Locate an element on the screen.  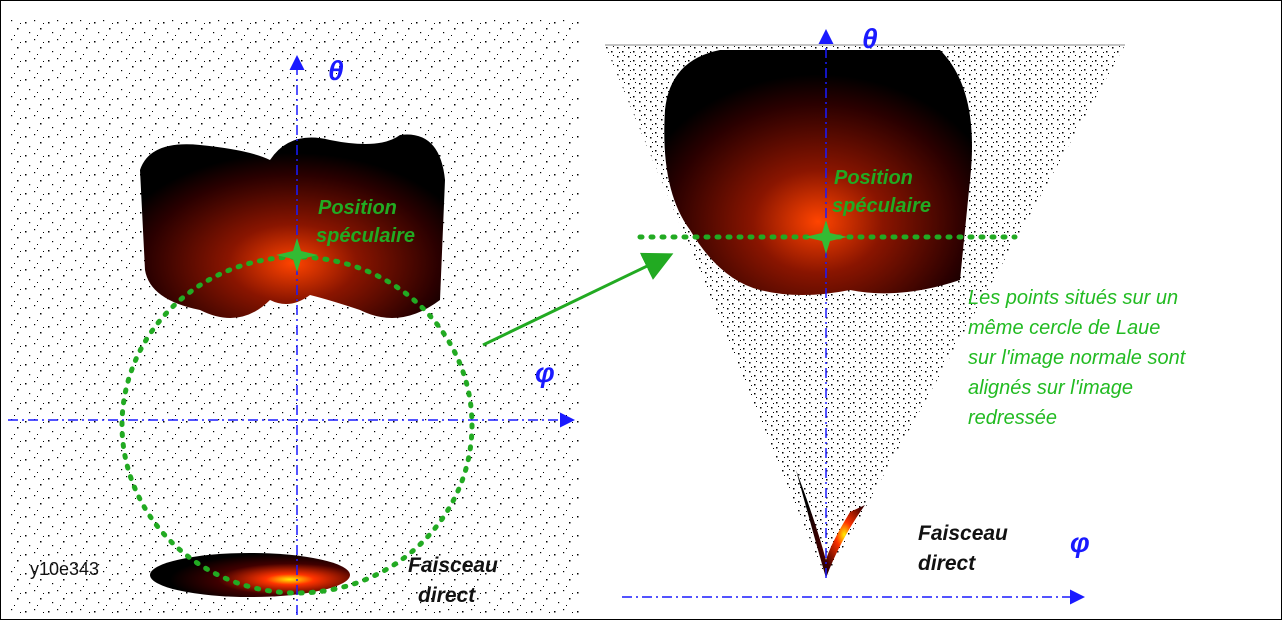
right-direct-beam is located at coordinates (830, 524).